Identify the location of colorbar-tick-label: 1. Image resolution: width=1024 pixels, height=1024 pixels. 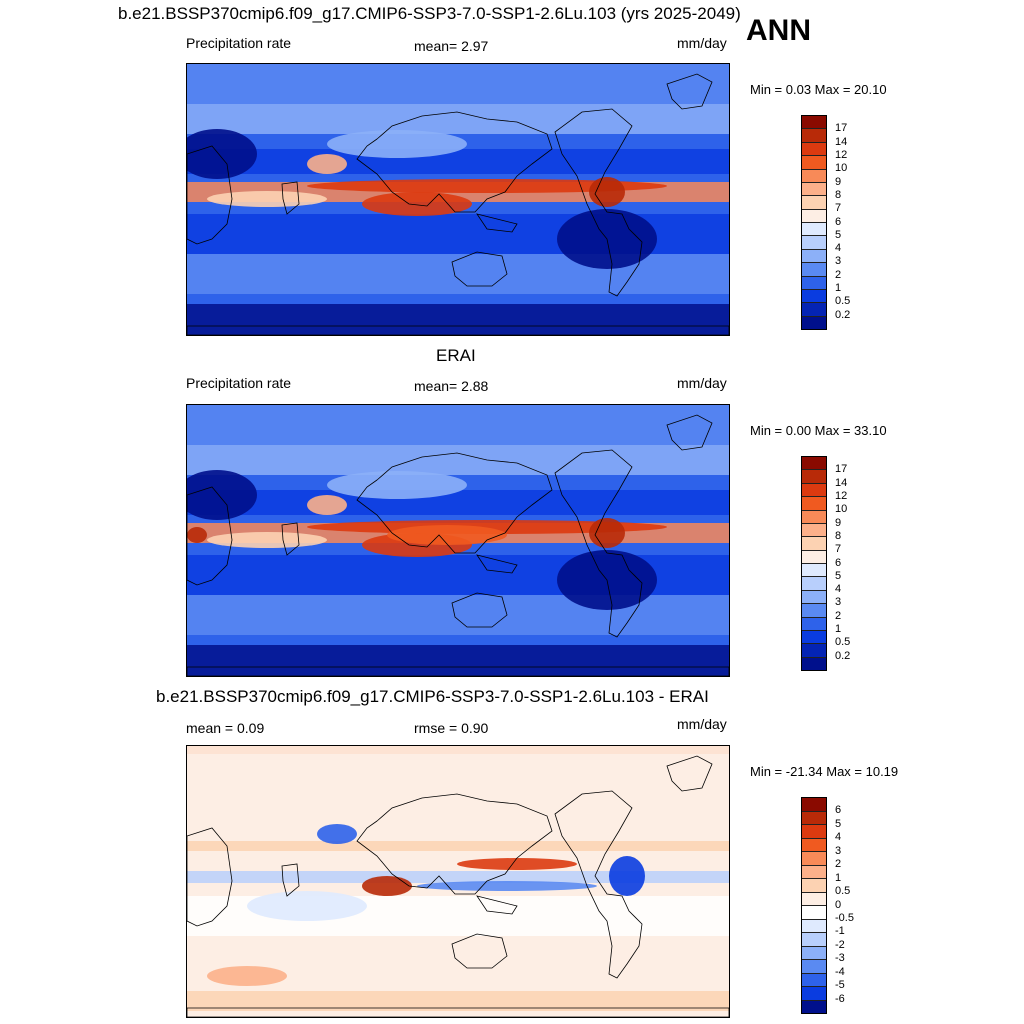
(838, 877).